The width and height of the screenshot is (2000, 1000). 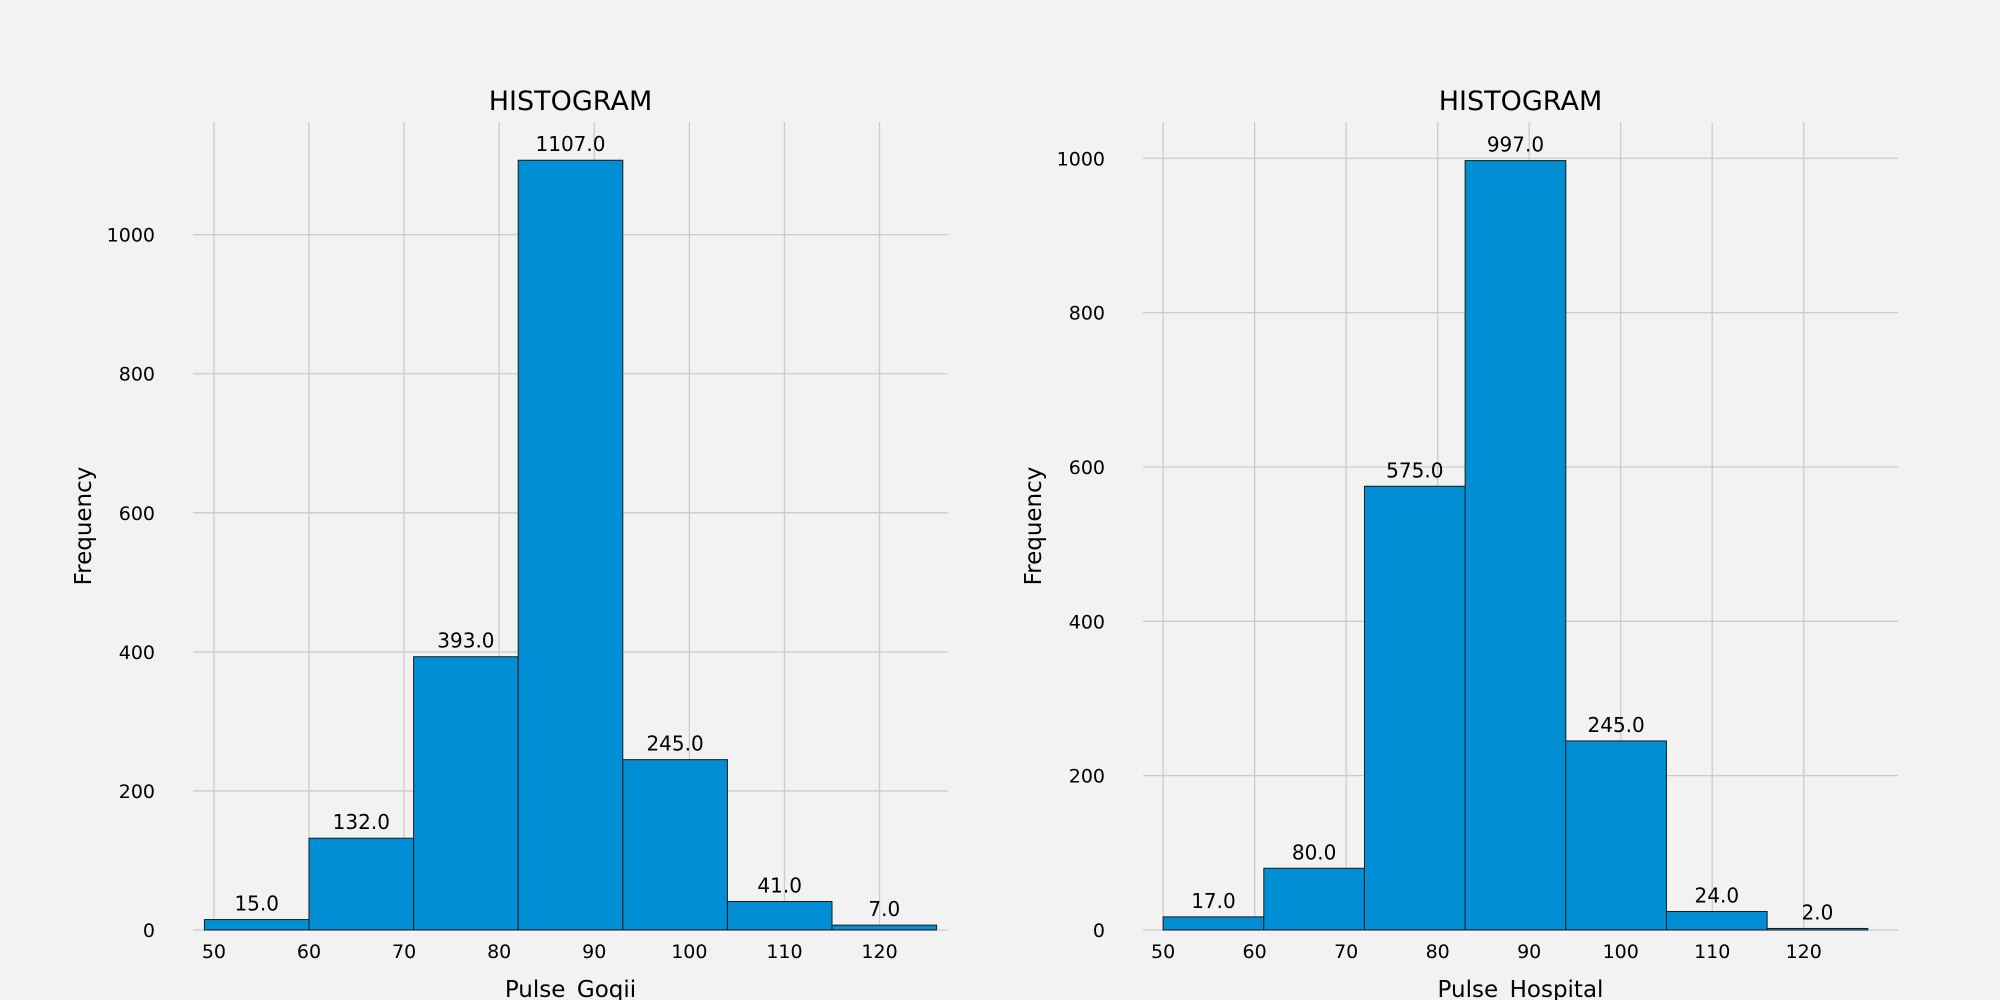 What do you see at coordinates (1438, 952) in the screenshot?
I see `hospital-x-tick-80: 80` at bounding box center [1438, 952].